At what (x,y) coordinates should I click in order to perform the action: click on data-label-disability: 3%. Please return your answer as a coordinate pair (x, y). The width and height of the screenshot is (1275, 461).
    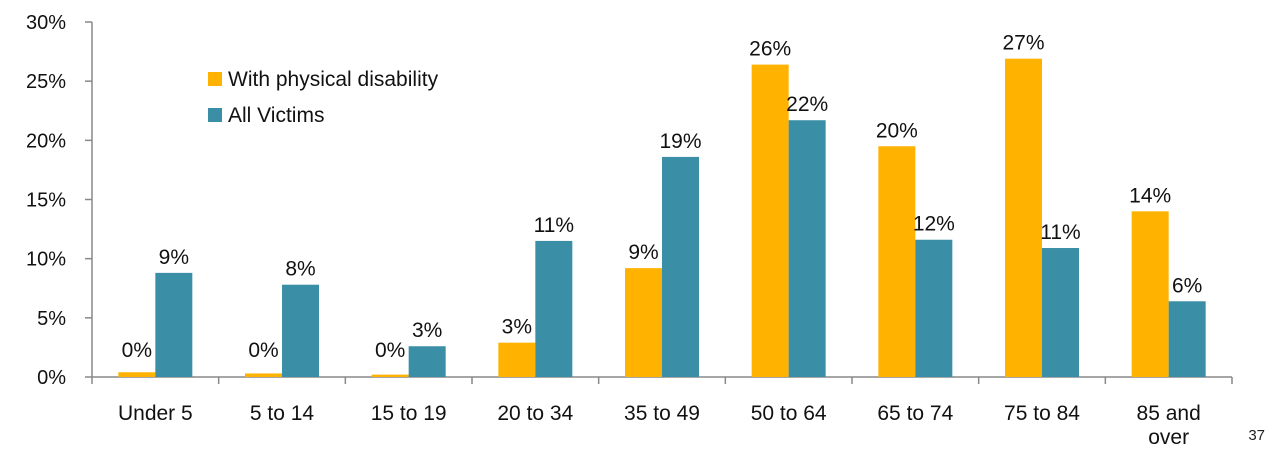
    Looking at the image, I should click on (517, 327).